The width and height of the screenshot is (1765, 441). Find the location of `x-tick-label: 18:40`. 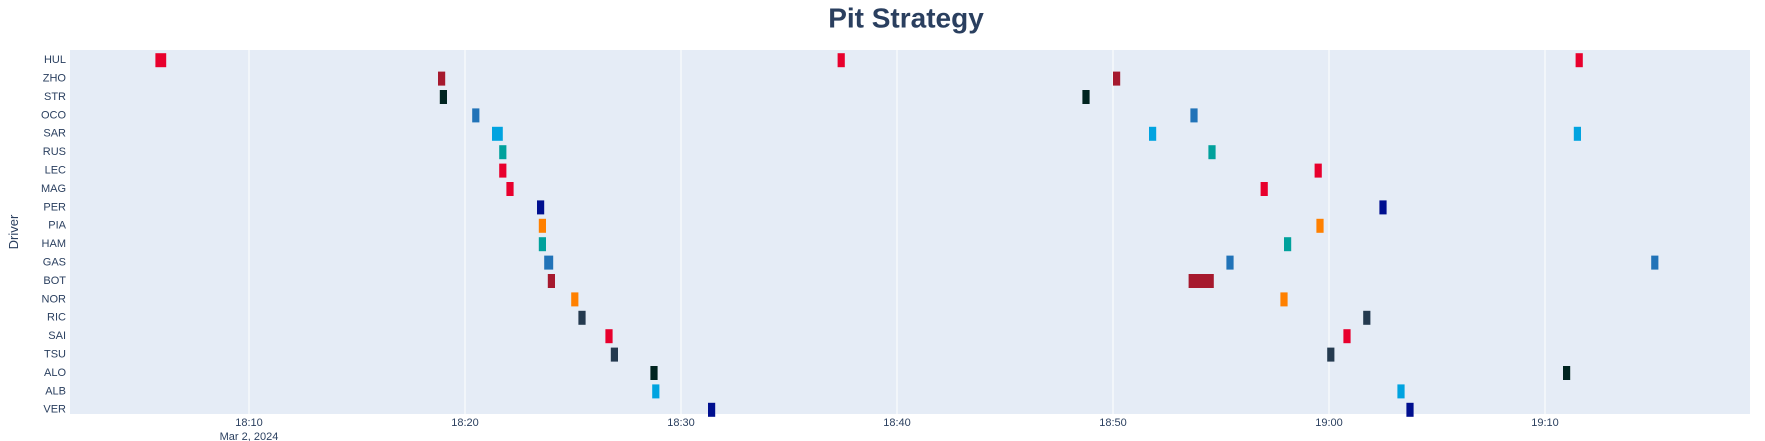

x-tick-label: 18:40 is located at coordinates (897, 423).